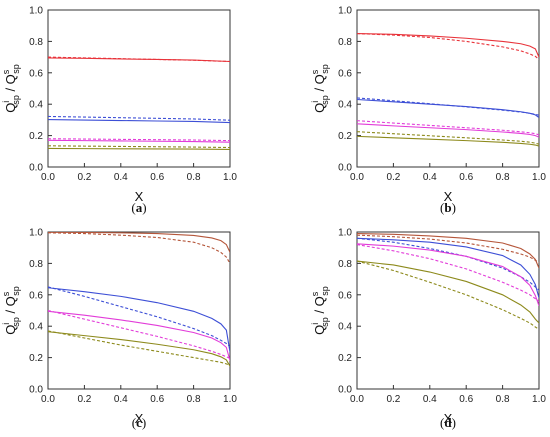 The image size is (550, 437). I want to click on panel-caption-letter: c, so click(139, 422).